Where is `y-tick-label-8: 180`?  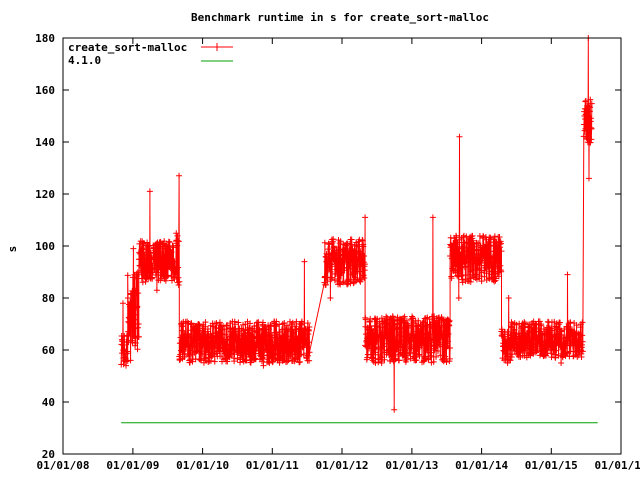 y-tick-label-8: 180 is located at coordinates (45, 38).